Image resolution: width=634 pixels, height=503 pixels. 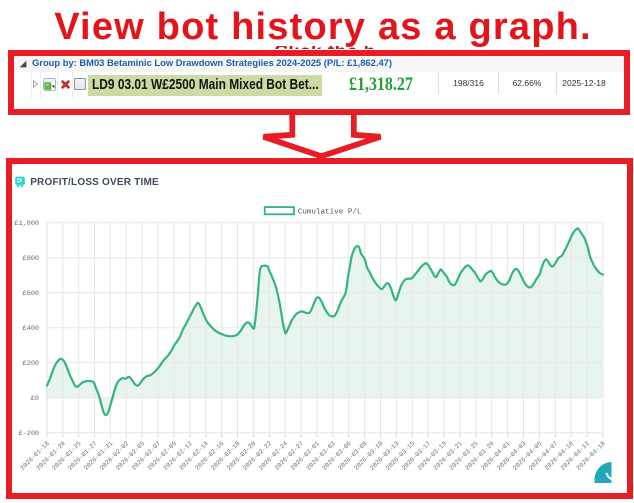 I want to click on svg-text: £1,000, so click(x=27, y=224).